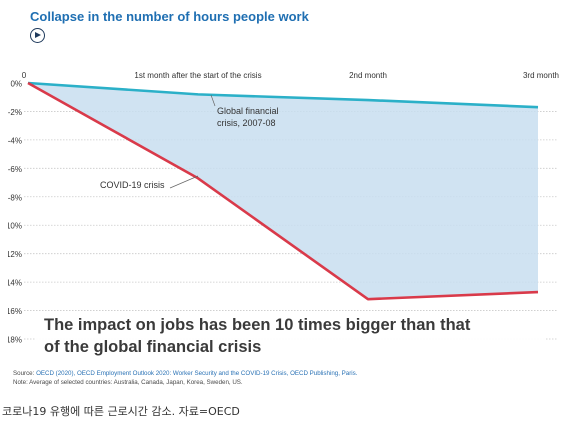  What do you see at coordinates (197, 75) in the screenshot?
I see `x-tick-label: 1st month after the start of the crisis` at bounding box center [197, 75].